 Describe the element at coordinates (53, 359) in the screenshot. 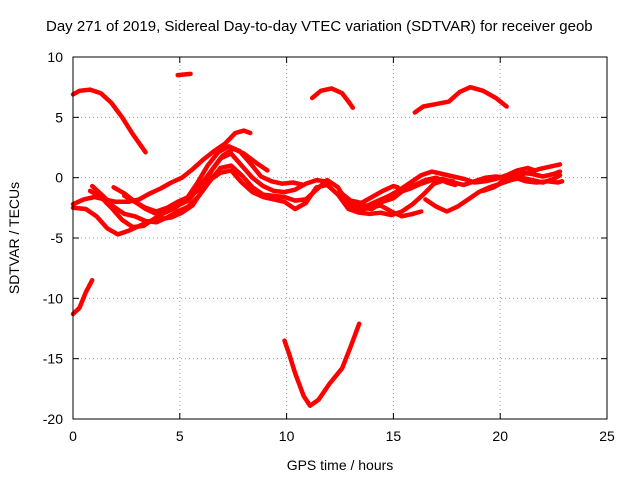

I see `y-tick-label: -15` at that location.